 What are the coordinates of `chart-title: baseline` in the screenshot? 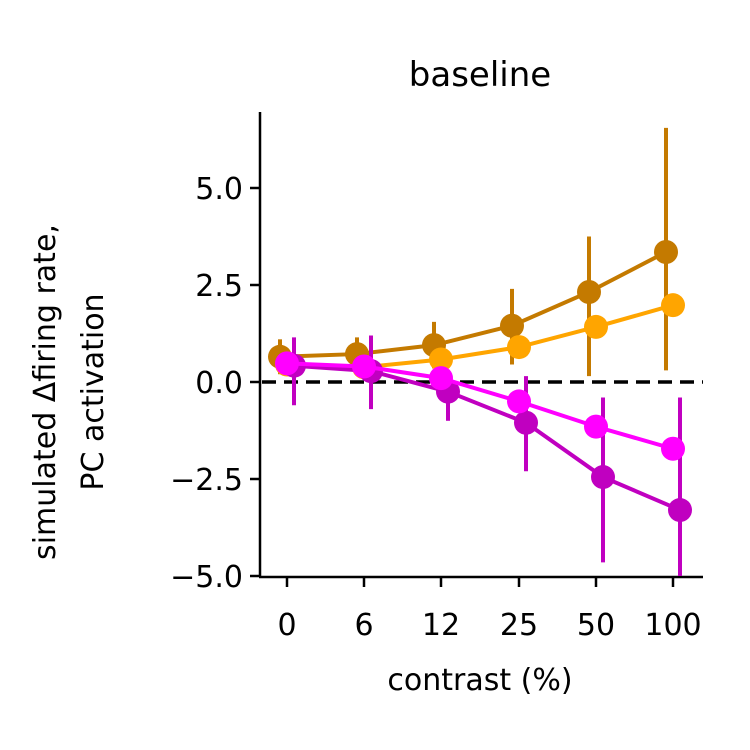 It's located at (480, 75).